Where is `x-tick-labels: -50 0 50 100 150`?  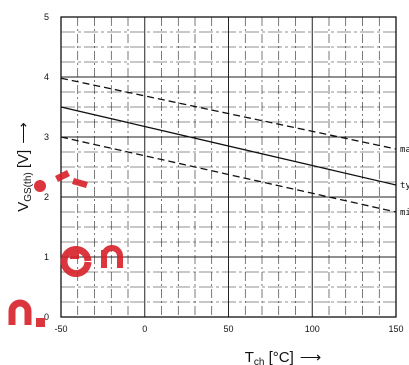 x-tick-labels: -50 0 50 100 150 is located at coordinates (228, 329).